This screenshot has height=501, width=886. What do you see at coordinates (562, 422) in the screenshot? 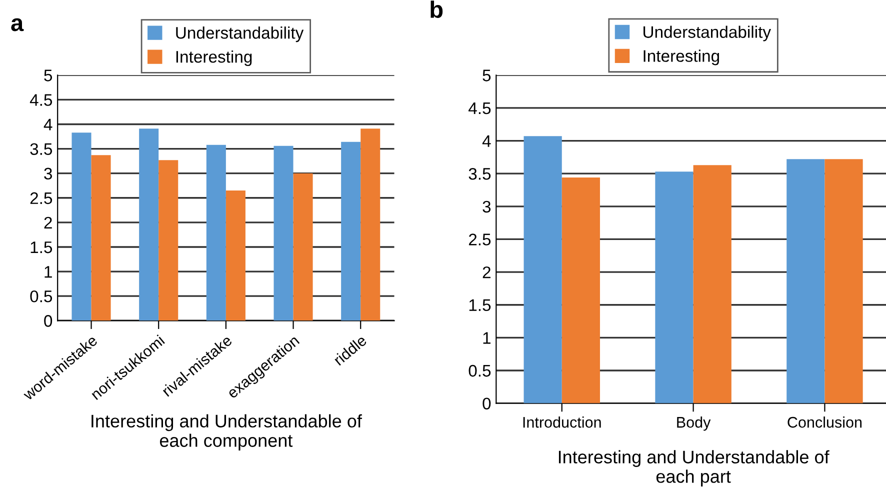
I see `x-tick-label: Introduction` at bounding box center [562, 422].